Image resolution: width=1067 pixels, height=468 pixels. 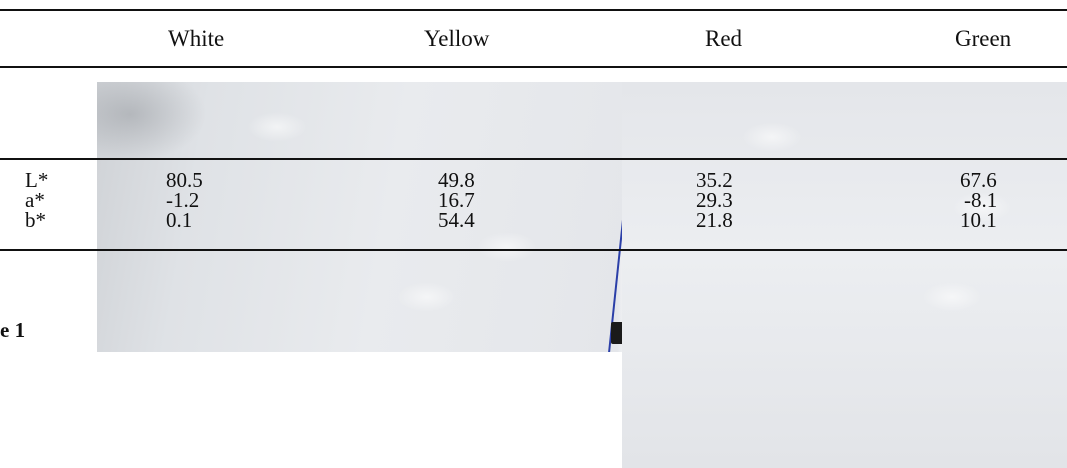 What do you see at coordinates (533, 159) in the screenshot?
I see `table-body-top-rule` at bounding box center [533, 159].